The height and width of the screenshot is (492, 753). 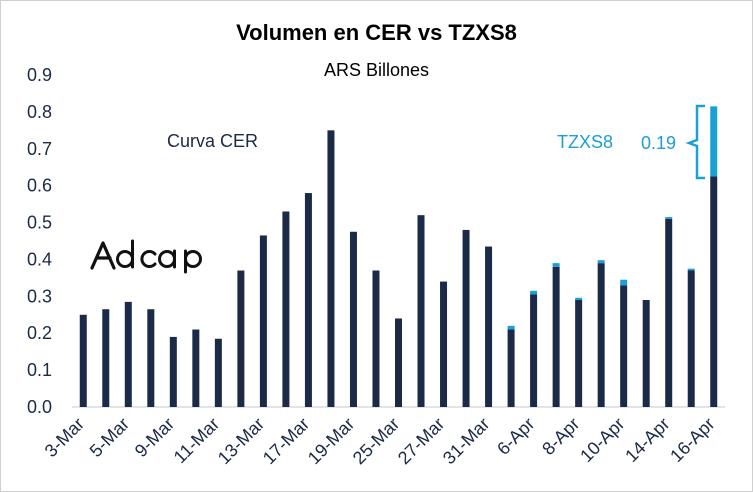 I want to click on chart-title: Volumen en CER vs TZXS8, so click(x=376, y=32).